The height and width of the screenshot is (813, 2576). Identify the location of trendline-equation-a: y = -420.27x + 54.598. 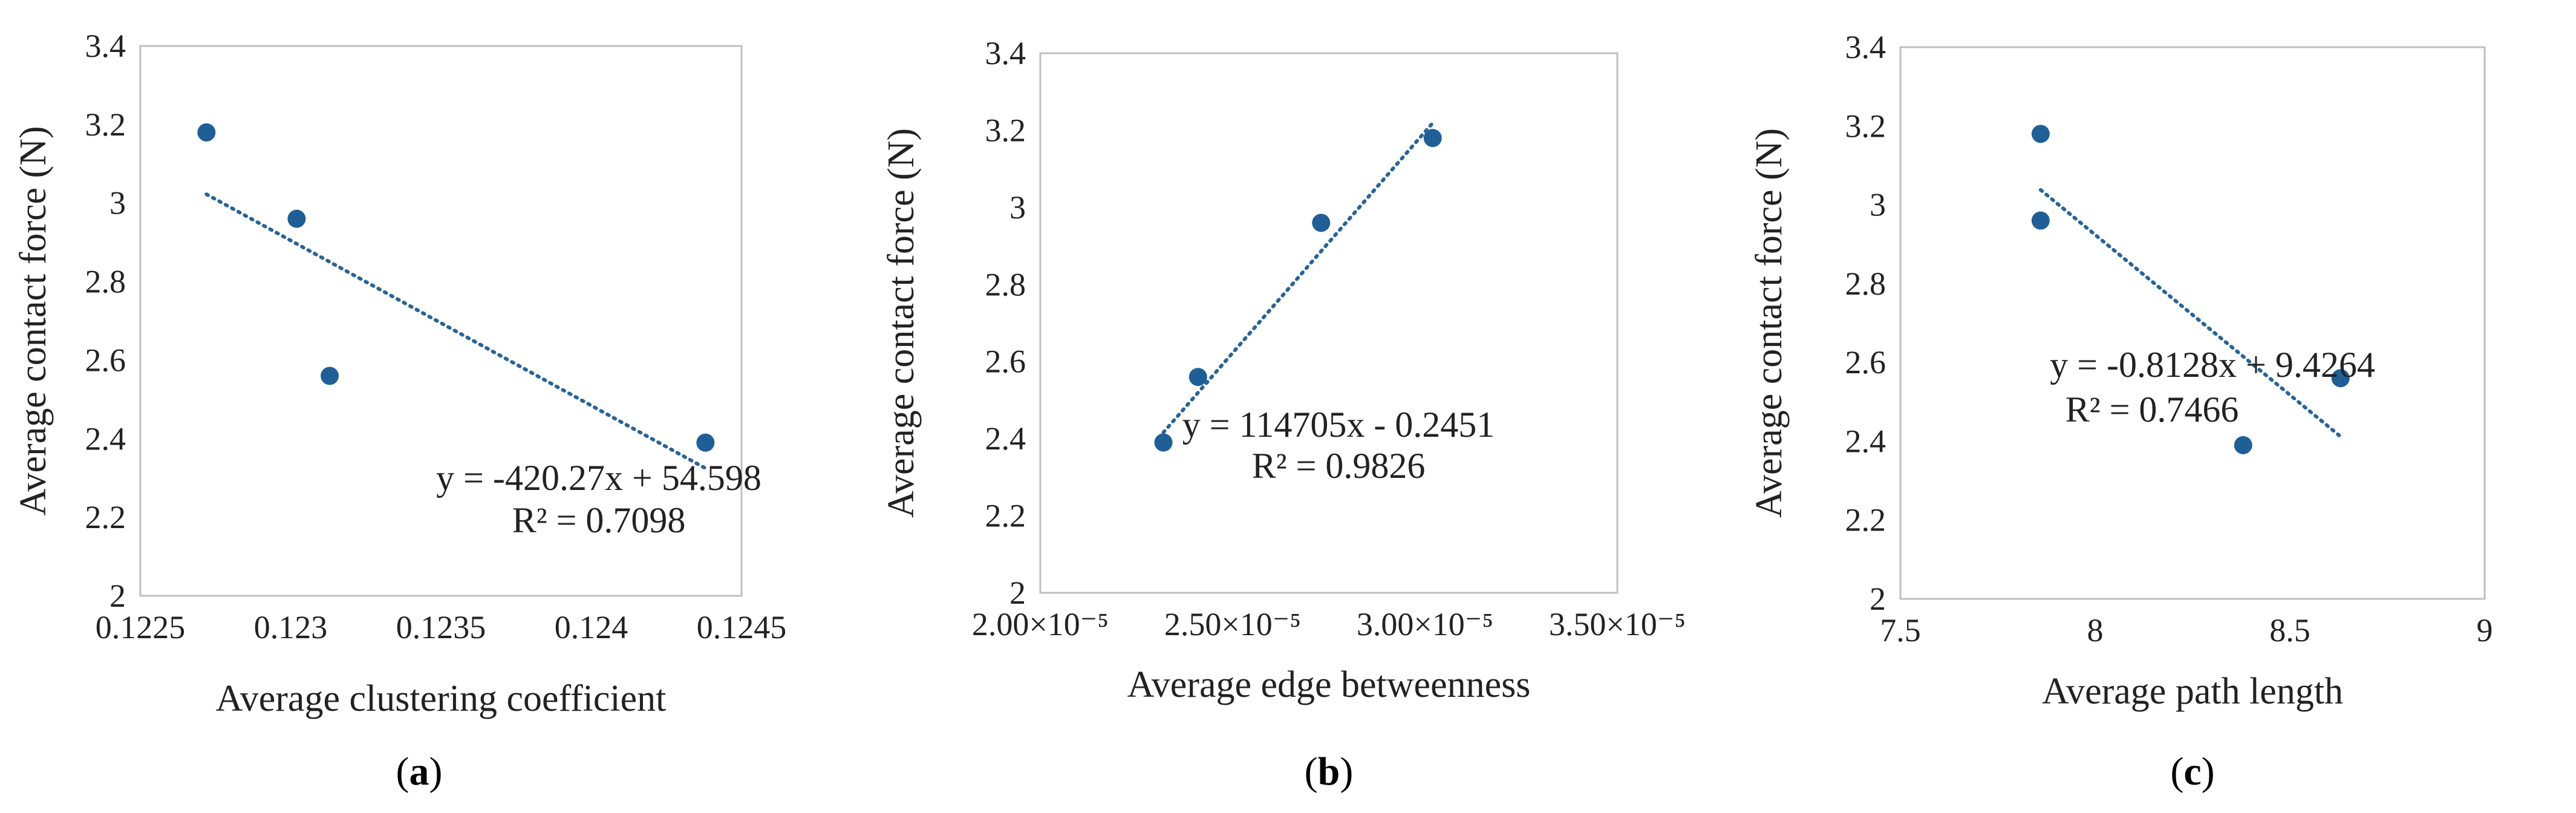
(598, 478).